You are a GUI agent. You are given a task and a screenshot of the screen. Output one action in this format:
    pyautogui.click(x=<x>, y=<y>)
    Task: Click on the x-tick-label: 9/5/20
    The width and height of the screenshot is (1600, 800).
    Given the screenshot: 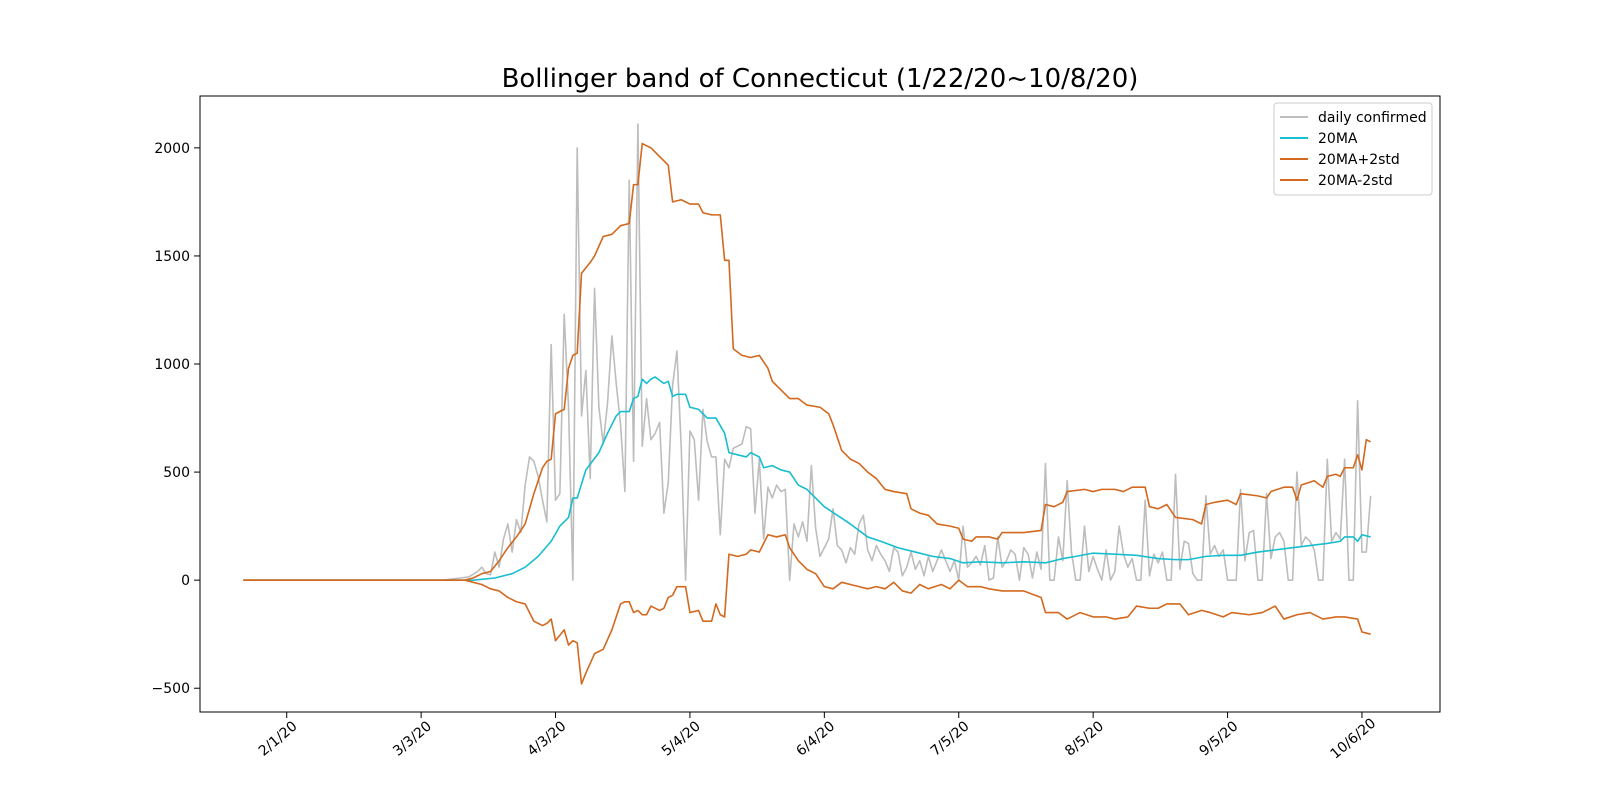 What is the action you would take?
    pyautogui.click(x=1219, y=738)
    